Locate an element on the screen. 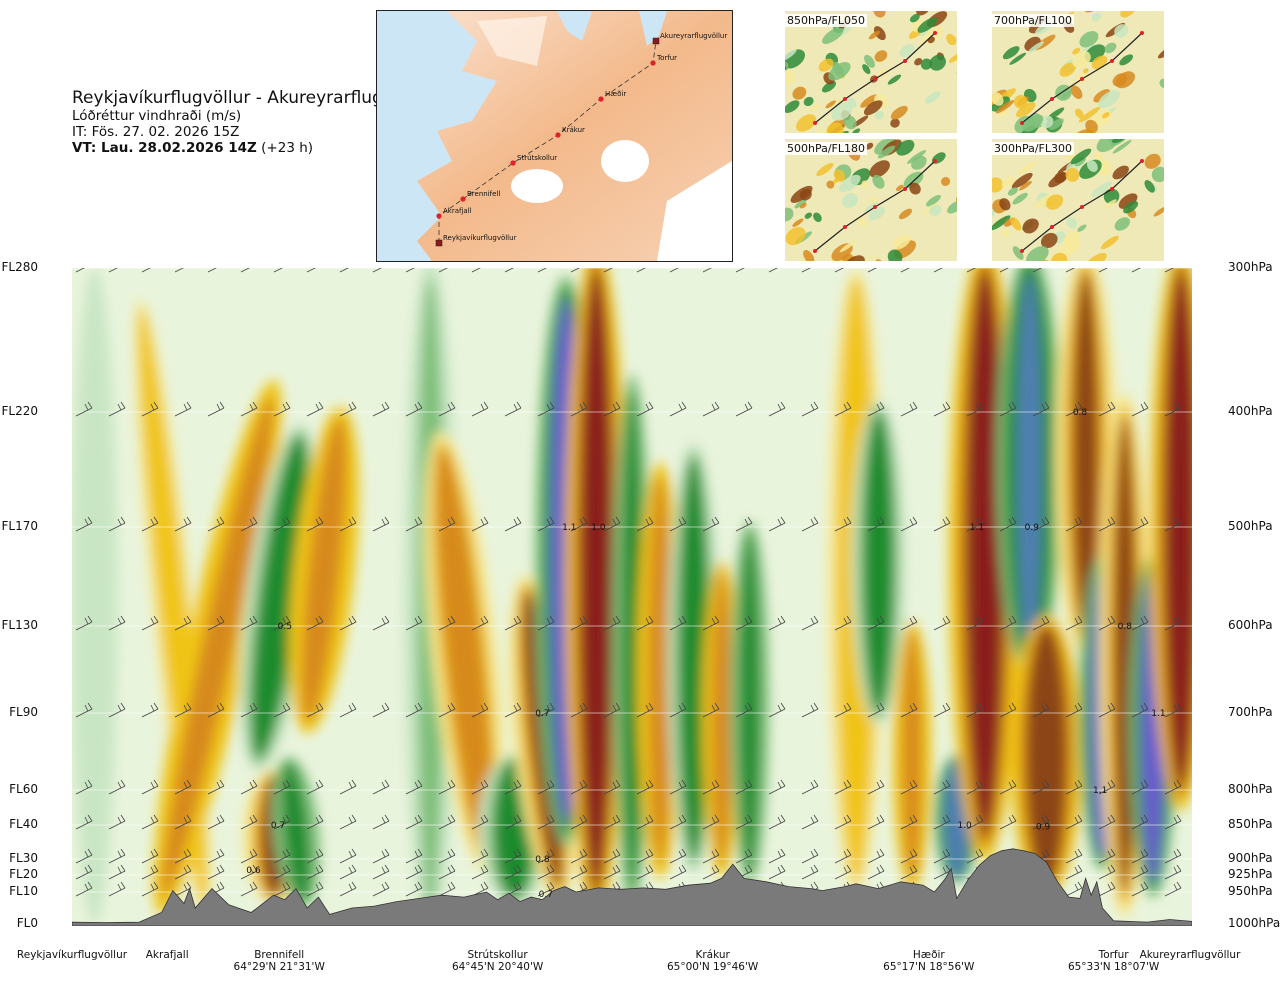 Image resolution: width=1280 pixels, height=981 pixels. thumbnail-700: 700hPa/FL100 is located at coordinates (1078, 72).